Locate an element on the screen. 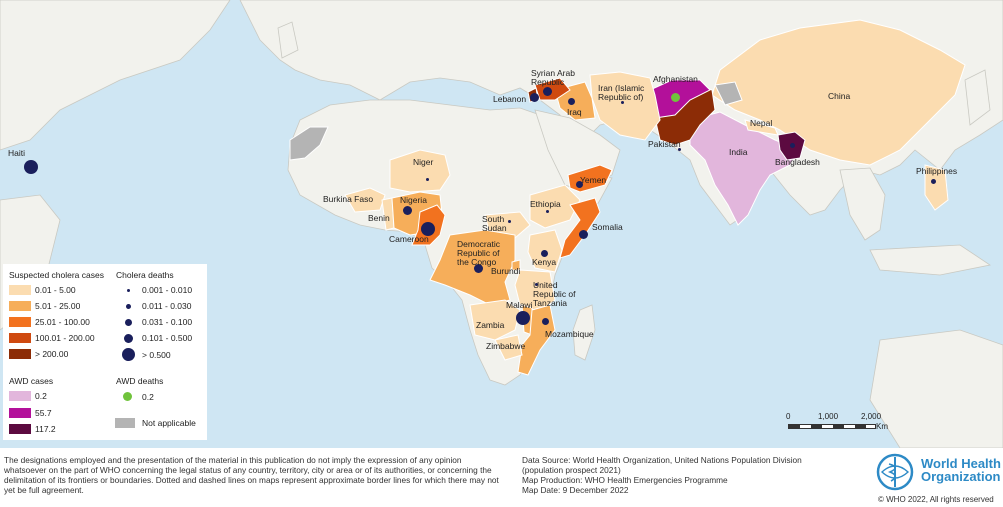 Image resolution: width=1003 pixels, height=507 pixels. who-name: World Health Organization is located at coordinates (961, 470).